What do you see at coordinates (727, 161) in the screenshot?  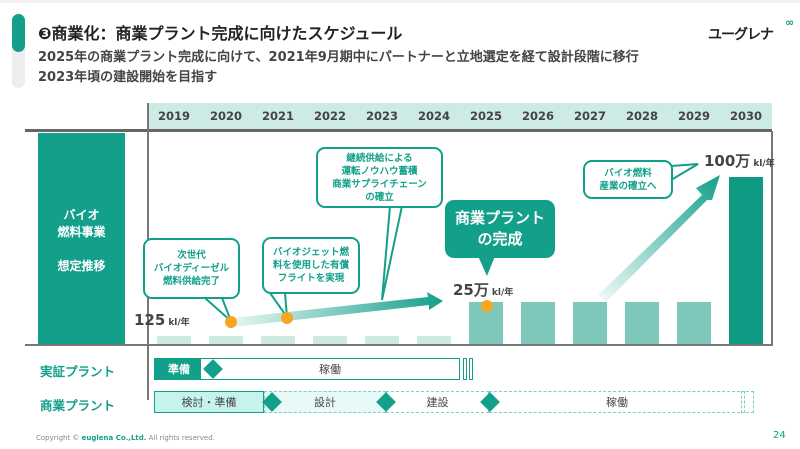 I see `value-number: 100万` at bounding box center [727, 161].